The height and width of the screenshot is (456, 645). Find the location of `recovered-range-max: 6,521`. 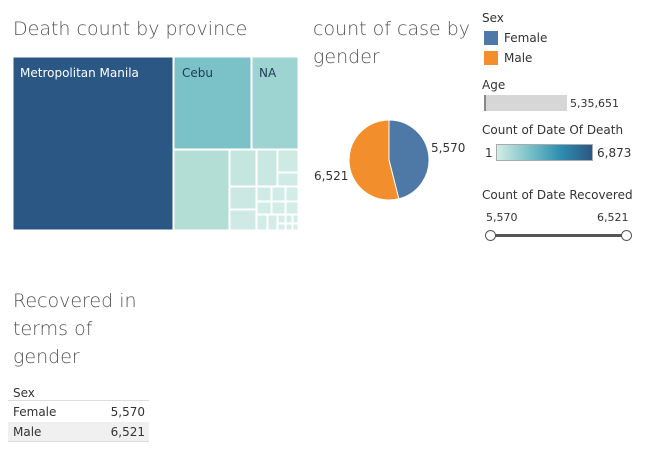

recovered-range-max: 6,521 is located at coordinates (613, 217).